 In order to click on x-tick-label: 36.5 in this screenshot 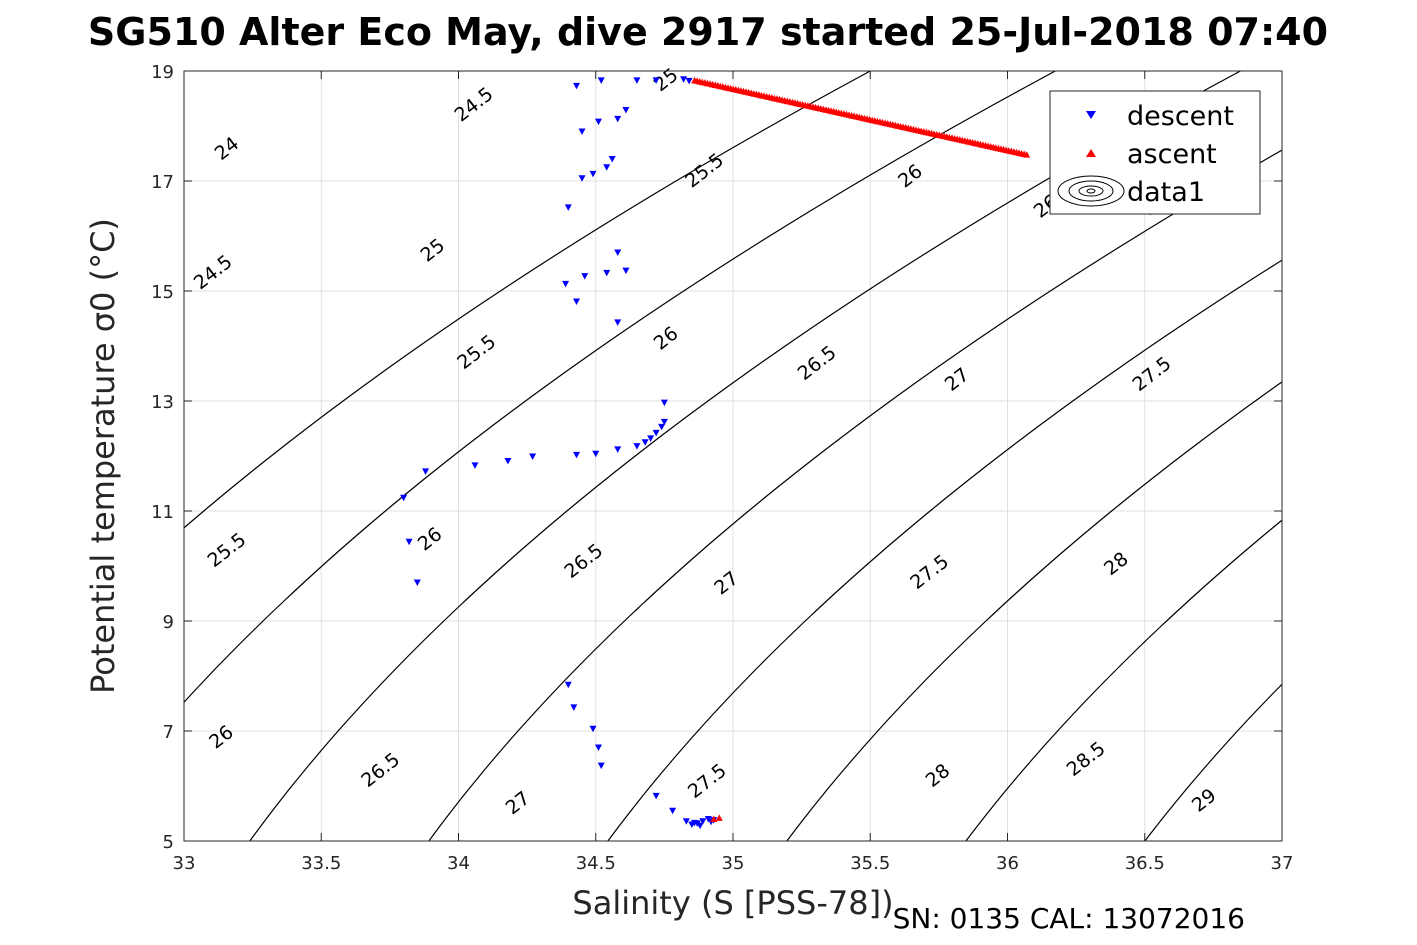, I will do `click(1145, 863)`.